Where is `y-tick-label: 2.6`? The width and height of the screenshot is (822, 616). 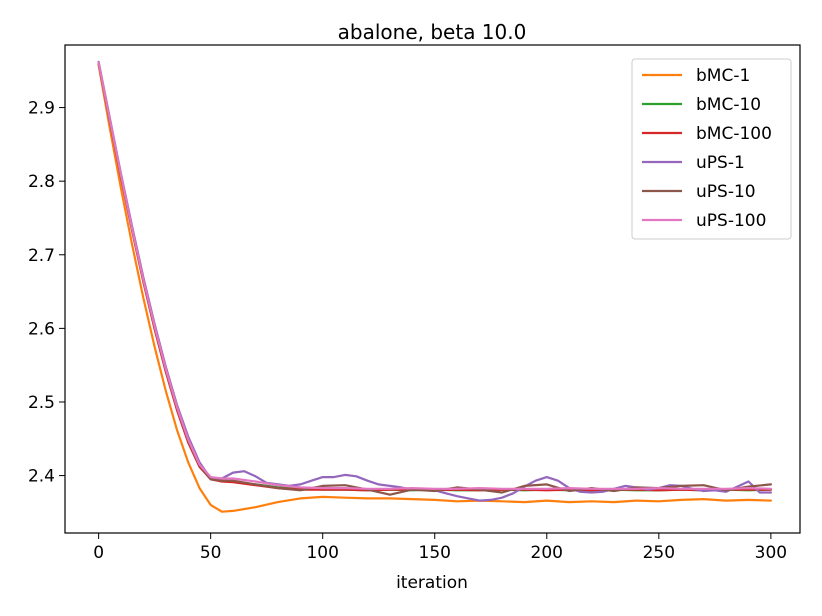 y-tick-label: 2.6 is located at coordinates (41, 329).